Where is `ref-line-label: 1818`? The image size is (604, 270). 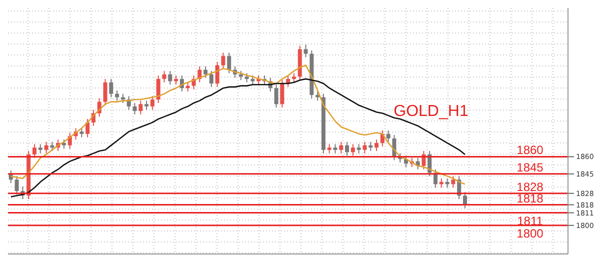
ref-line-label: 1818 is located at coordinates (530, 198).